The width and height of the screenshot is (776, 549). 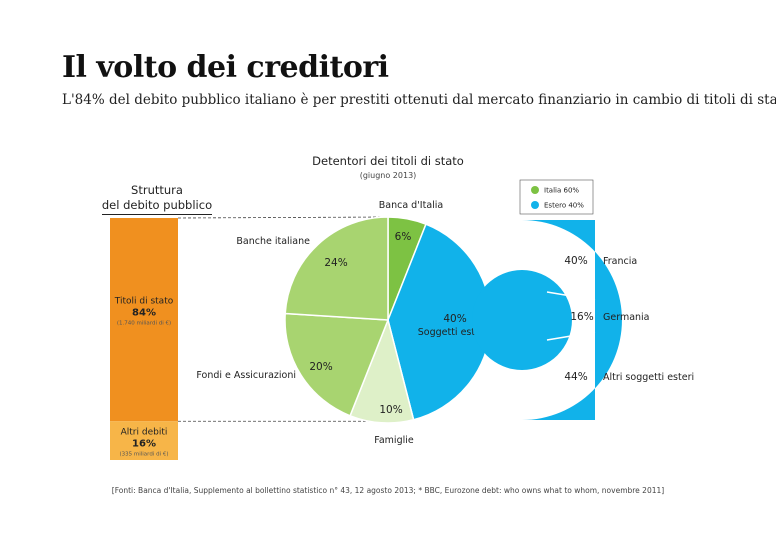 I want to click on foreign-value-francia: 40%, so click(x=575, y=261).